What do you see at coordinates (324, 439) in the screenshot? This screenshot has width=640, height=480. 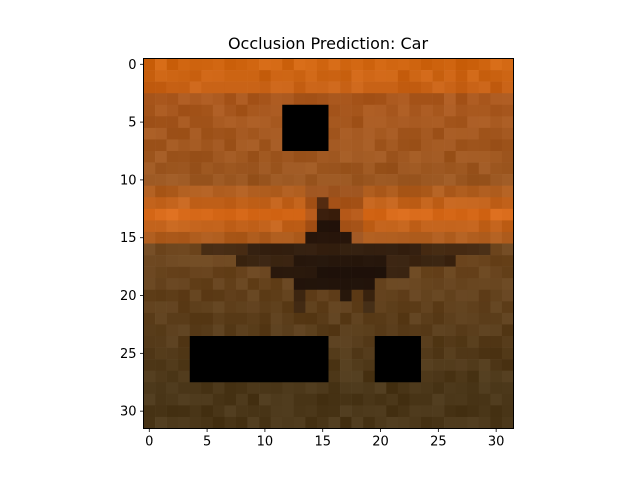 I see `x-axis: 0 5 10 15 20 25 30` at bounding box center [324, 439].